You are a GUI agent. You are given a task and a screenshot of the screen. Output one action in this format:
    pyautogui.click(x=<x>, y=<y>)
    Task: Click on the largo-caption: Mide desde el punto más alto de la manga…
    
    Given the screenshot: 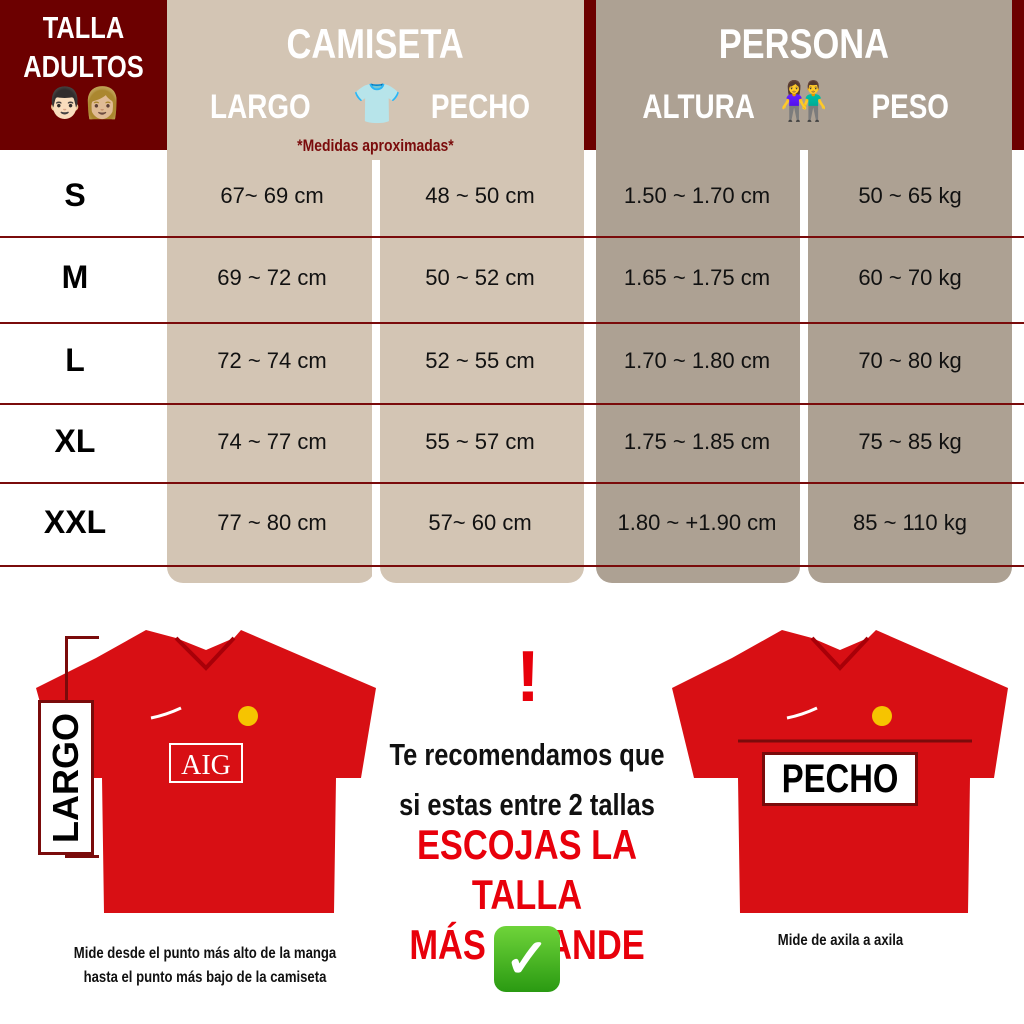 What is the action you would take?
    pyautogui.click(x=205, y=965)
    